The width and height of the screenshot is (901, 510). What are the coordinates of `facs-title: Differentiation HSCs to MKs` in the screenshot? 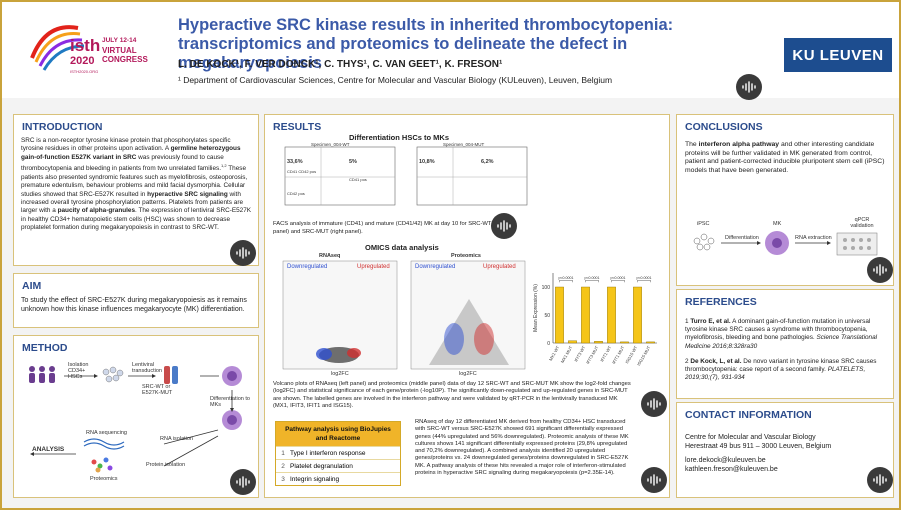 It's located at (399, 137).